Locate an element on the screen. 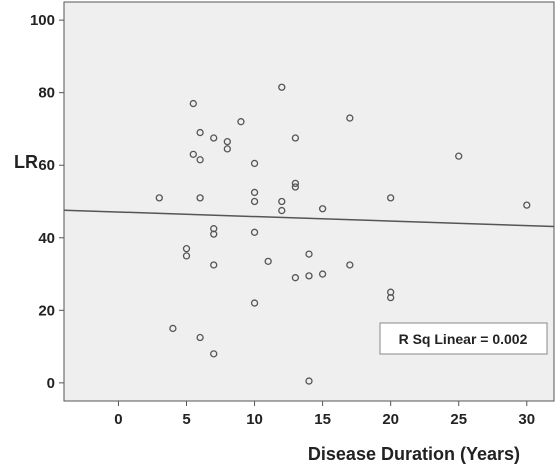 Image resolution: width=557 pixels, height=467 pixels. x-tick-label: 10 is located at coordinates (254, 419).